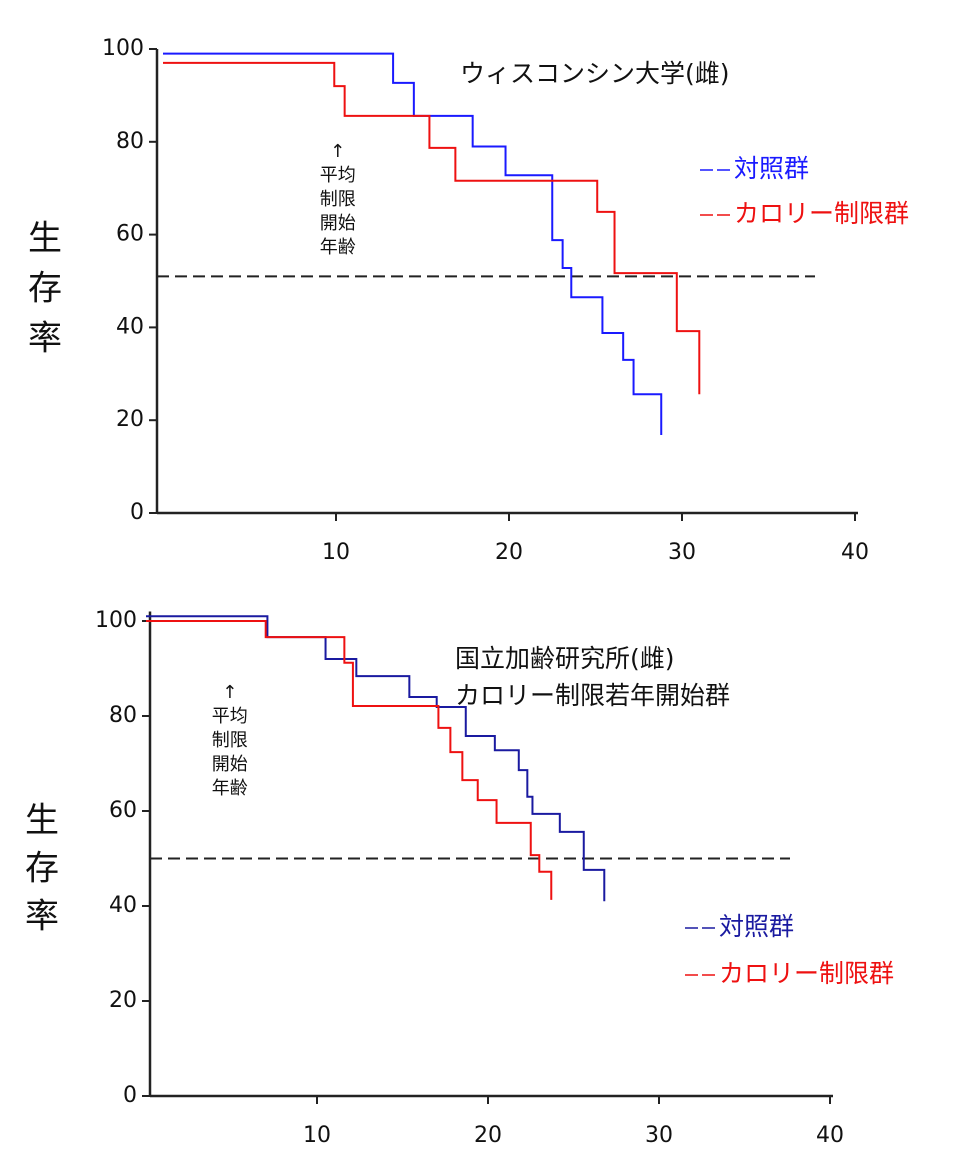 The image size is (967, 1175). I want to click on chart-subtitle: カロリー制限若年開始群, so click(592, 695).